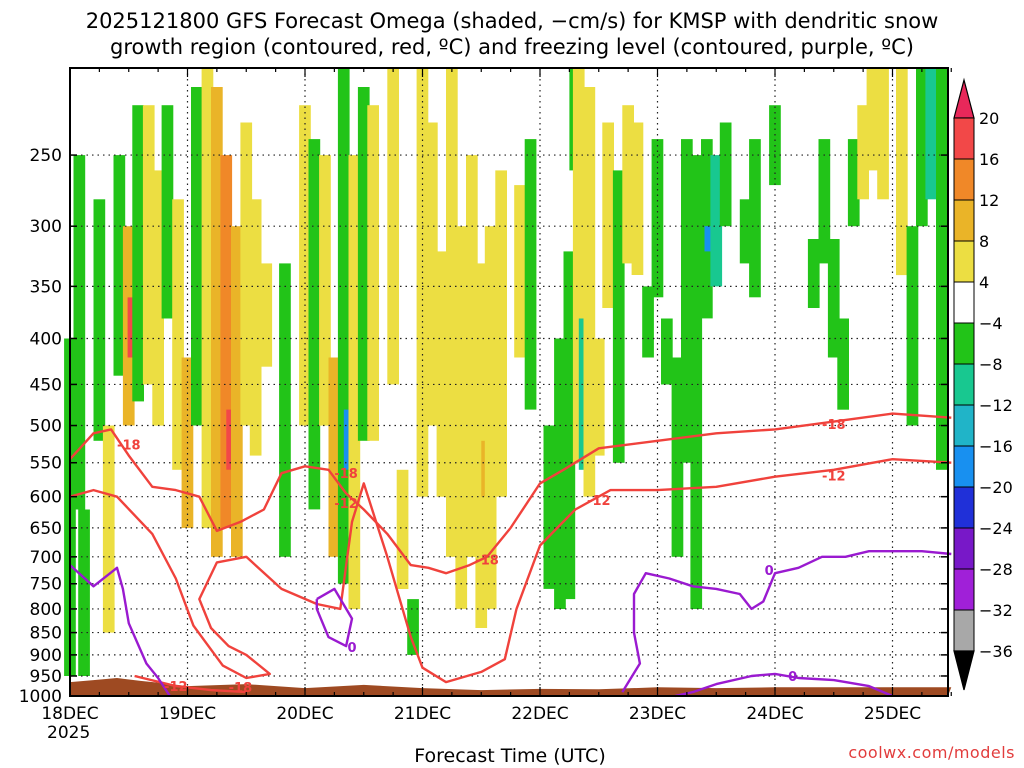 The height and width of the screenshot is (768, 1024). Describe the element at coordinates (539, 714) in the screenshot. I see `x-tick-label: 22DEC` at that location.